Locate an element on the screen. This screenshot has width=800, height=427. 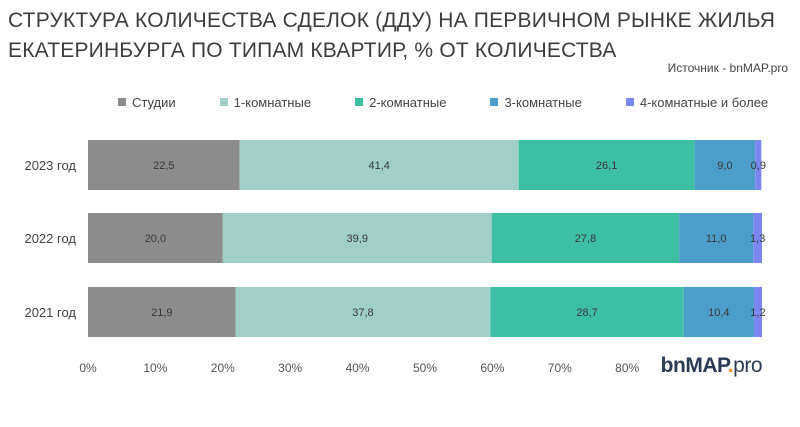
data-label: 9,0 is located at coordinates (724, 166).